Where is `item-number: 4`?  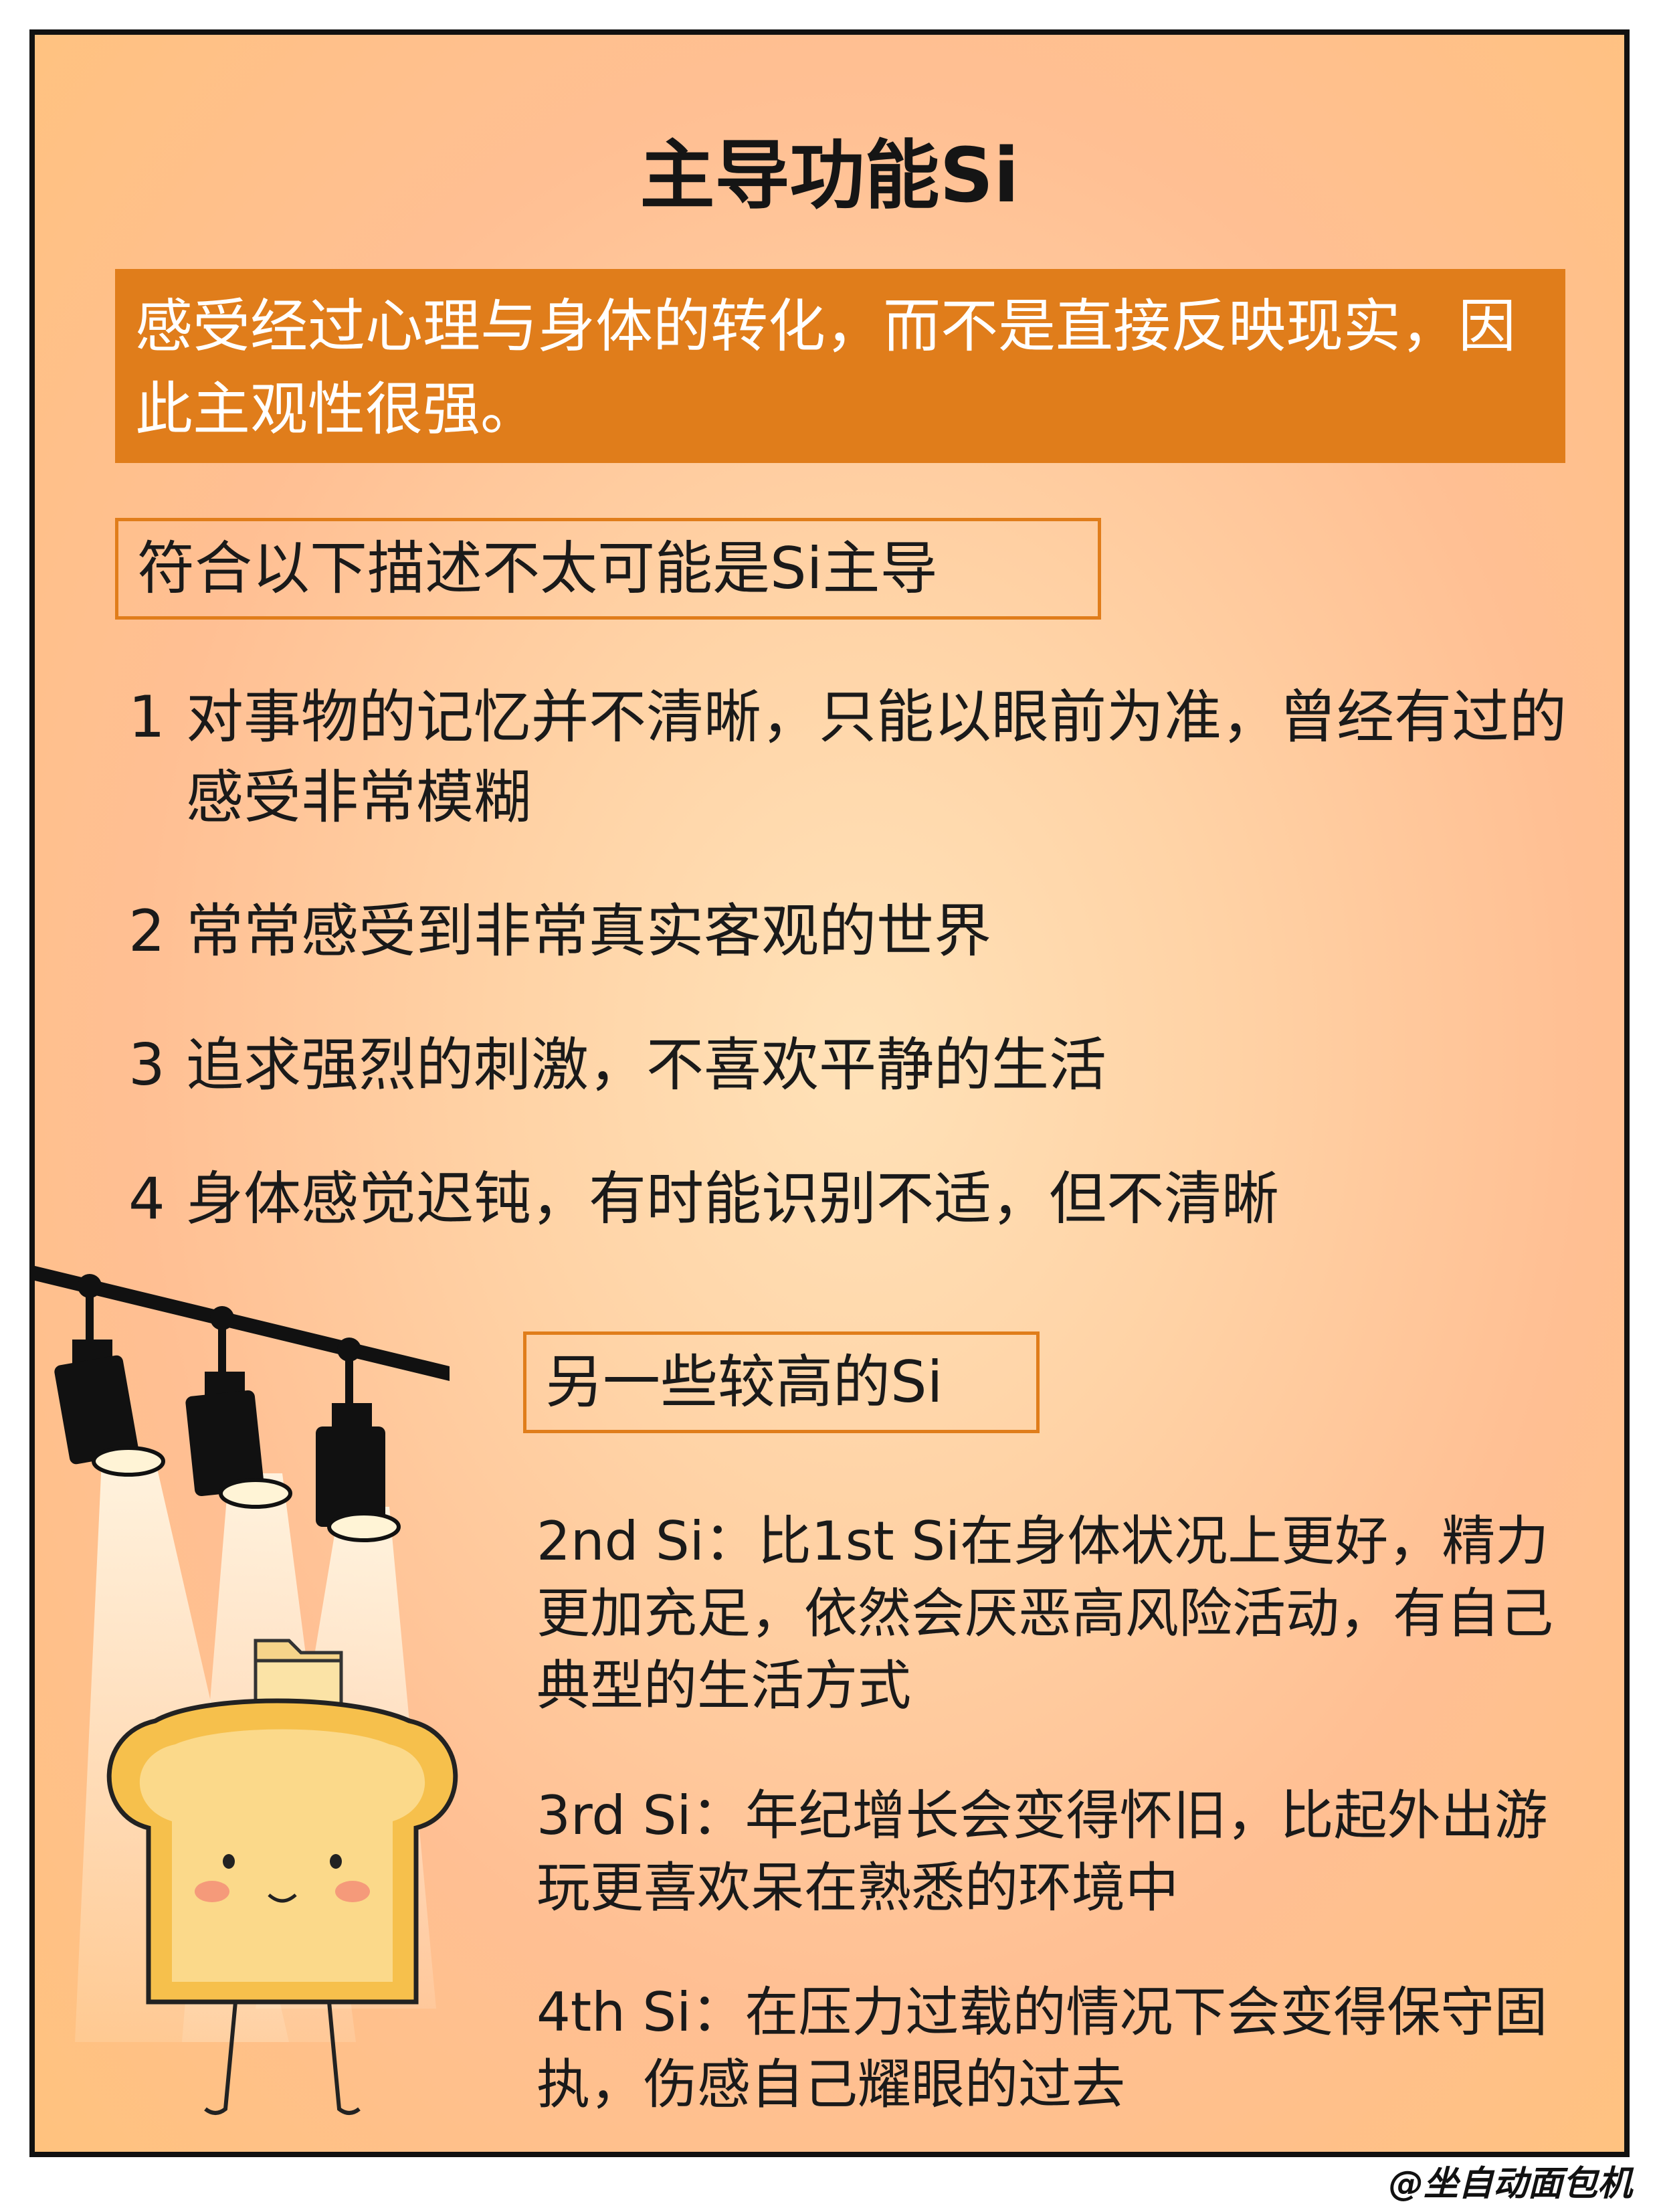 item-number: 4 is located at coordinates (146, 1199).